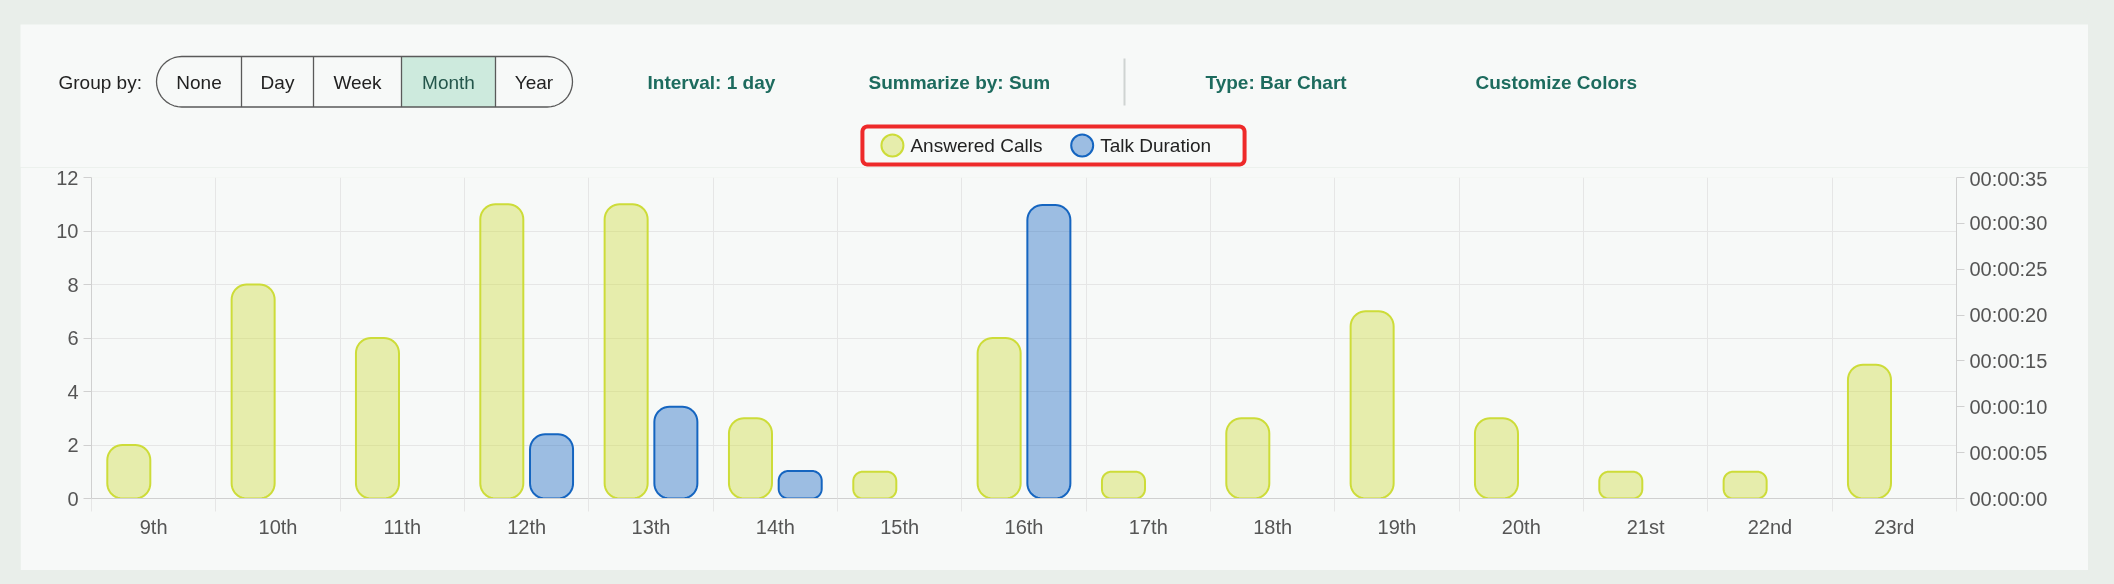  What do you see at coordinates (2008, 360) in the screenshot?
I see `y2-tick-label: 00:00:15` at bounding box center [2008, 360].